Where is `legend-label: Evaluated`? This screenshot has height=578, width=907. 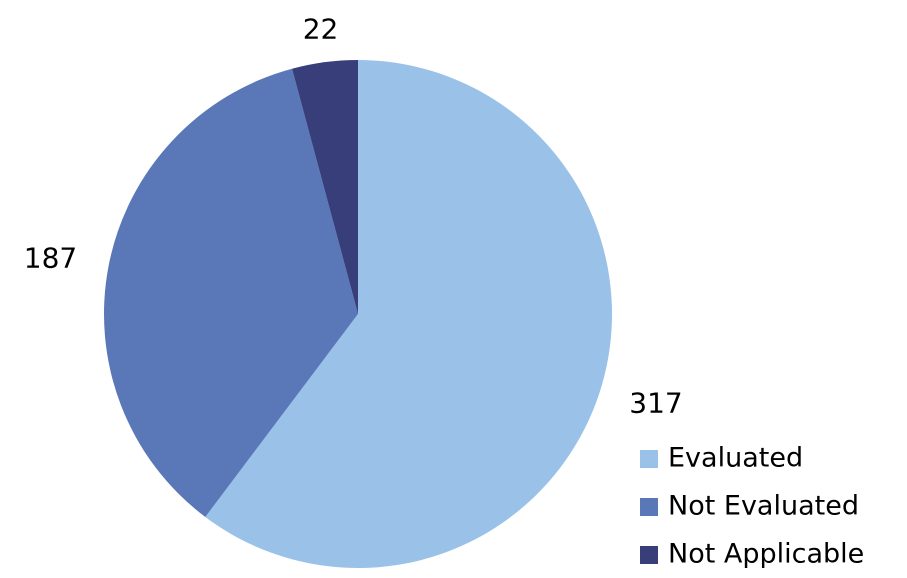
legend-label: Evaluated is located at coordinates (735, 458).